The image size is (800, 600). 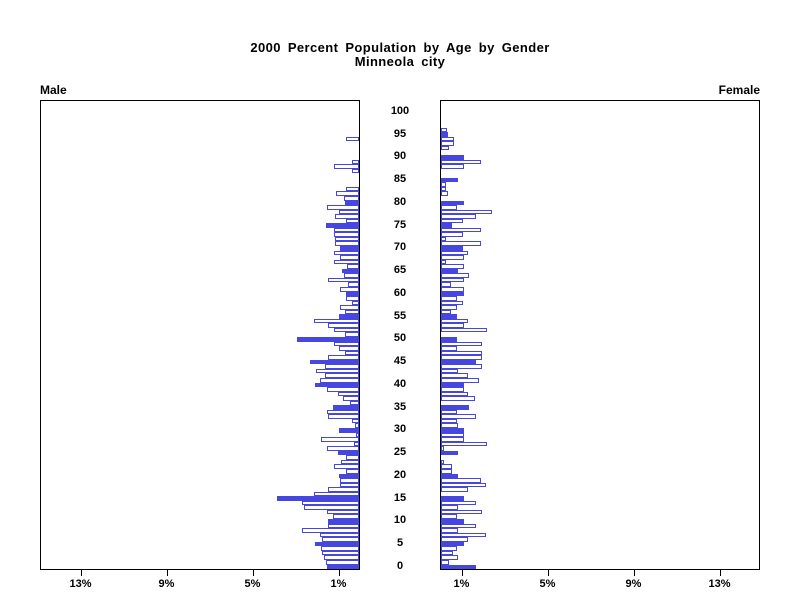 What do you see at coordinates (400, 224) in the screenshot?
I see `age-tick-label-75: 75` at bounding box center [400, 224].